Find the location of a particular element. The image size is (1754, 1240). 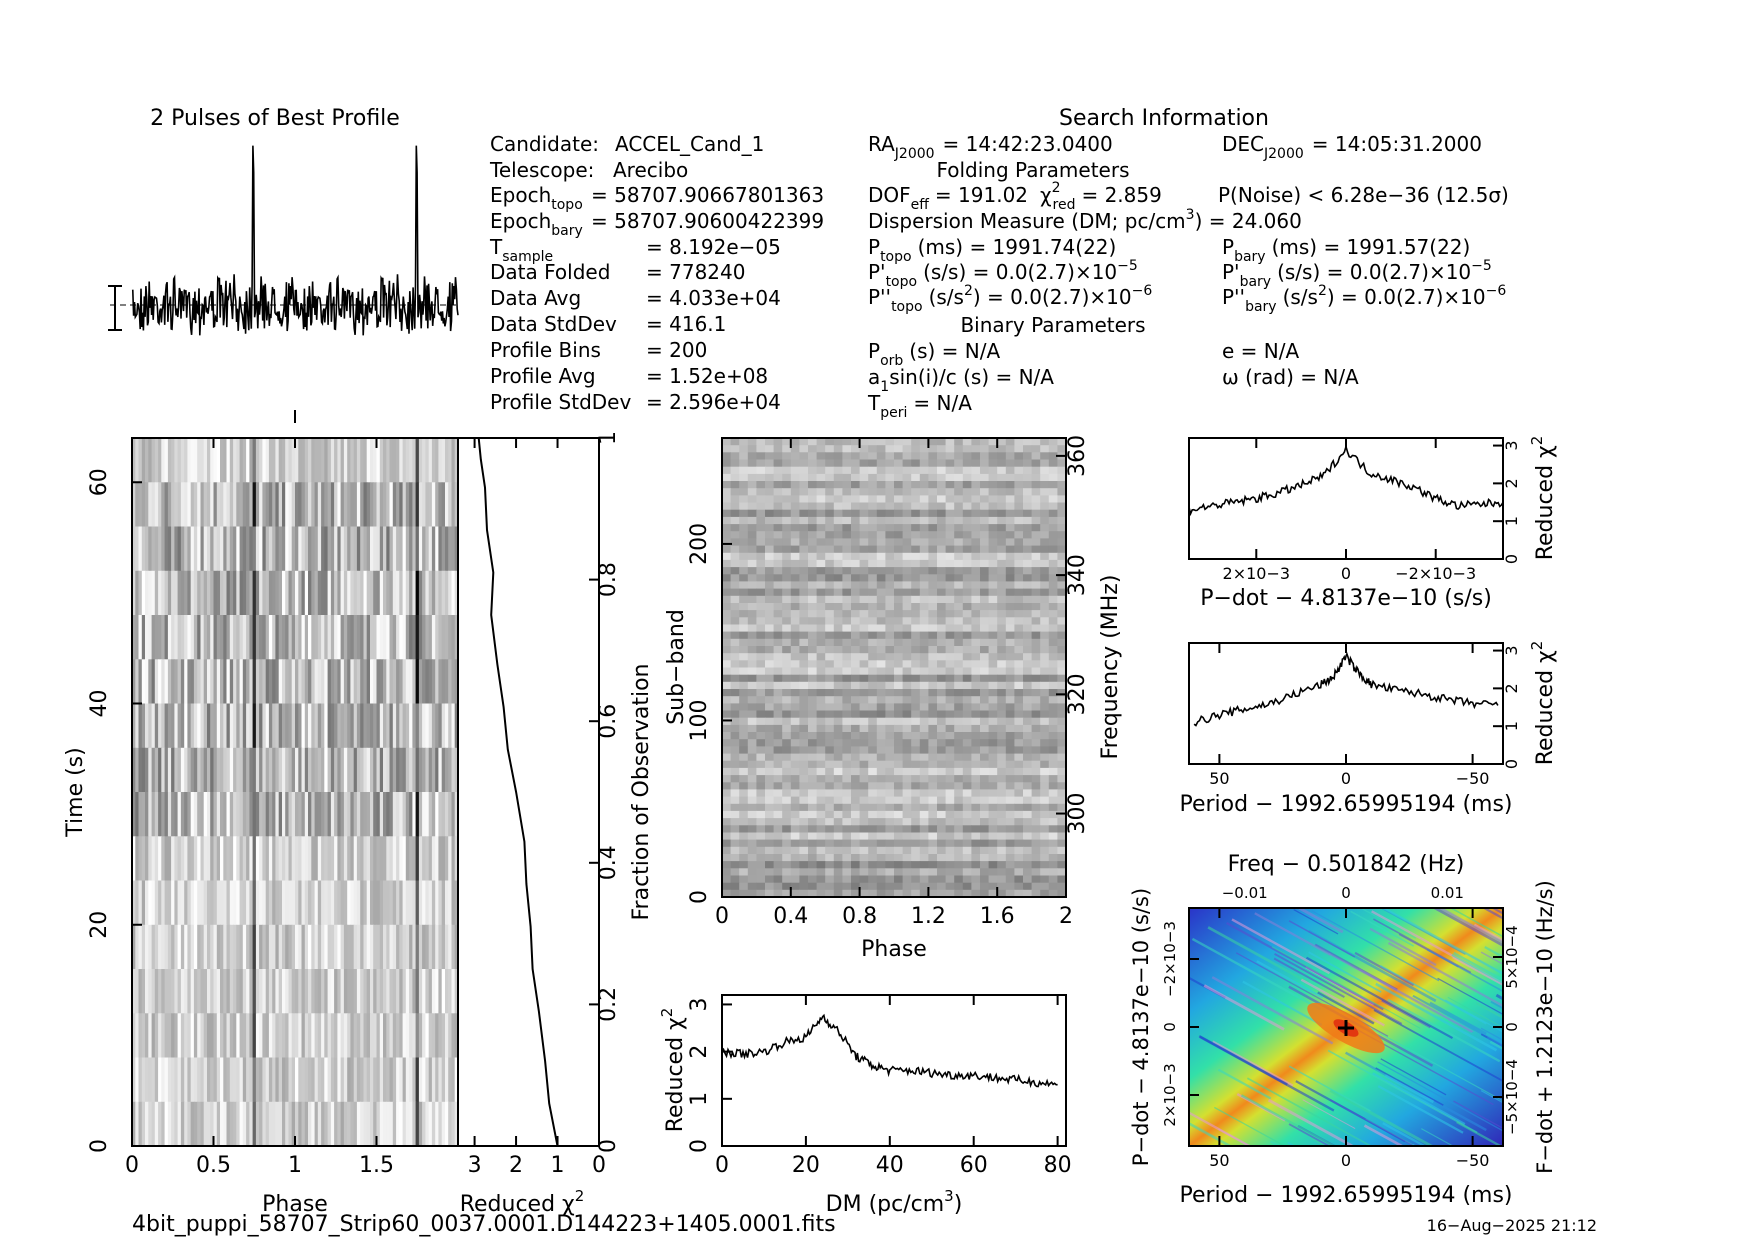

subband-phase-xlabel: Phase is located at coordinates (894, 949).